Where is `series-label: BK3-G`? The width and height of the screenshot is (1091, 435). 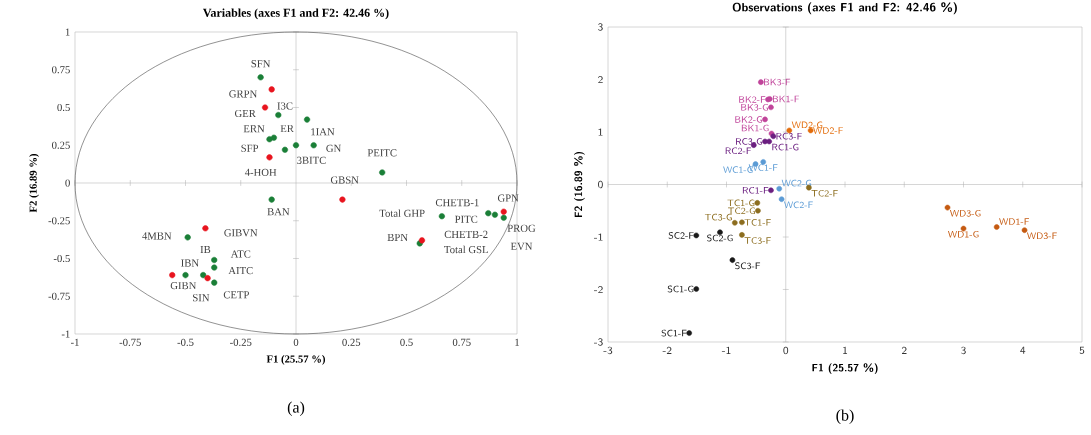
series-label: BK3-G is located at coordinates (754, 107).